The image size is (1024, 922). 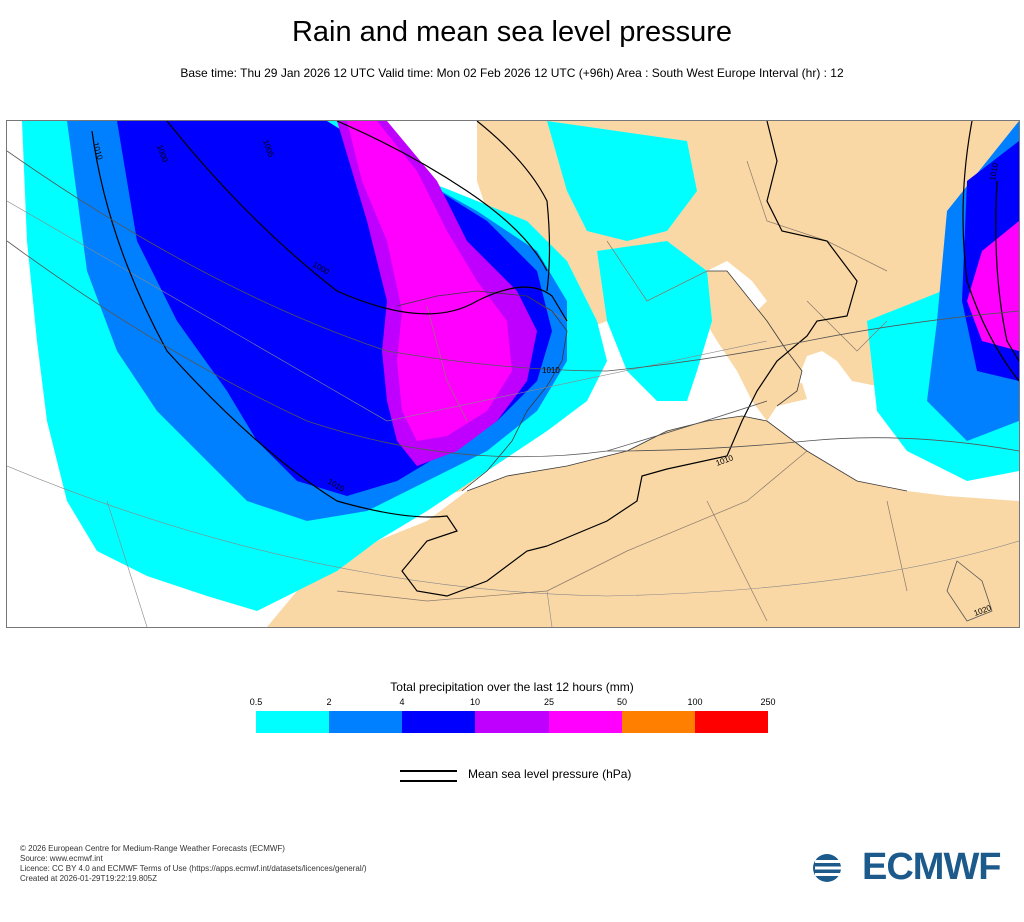 What do you see at coordinates (475, 702) in the screenshot?
I see `legend-tick: 10` at bounding box center [475, 702].